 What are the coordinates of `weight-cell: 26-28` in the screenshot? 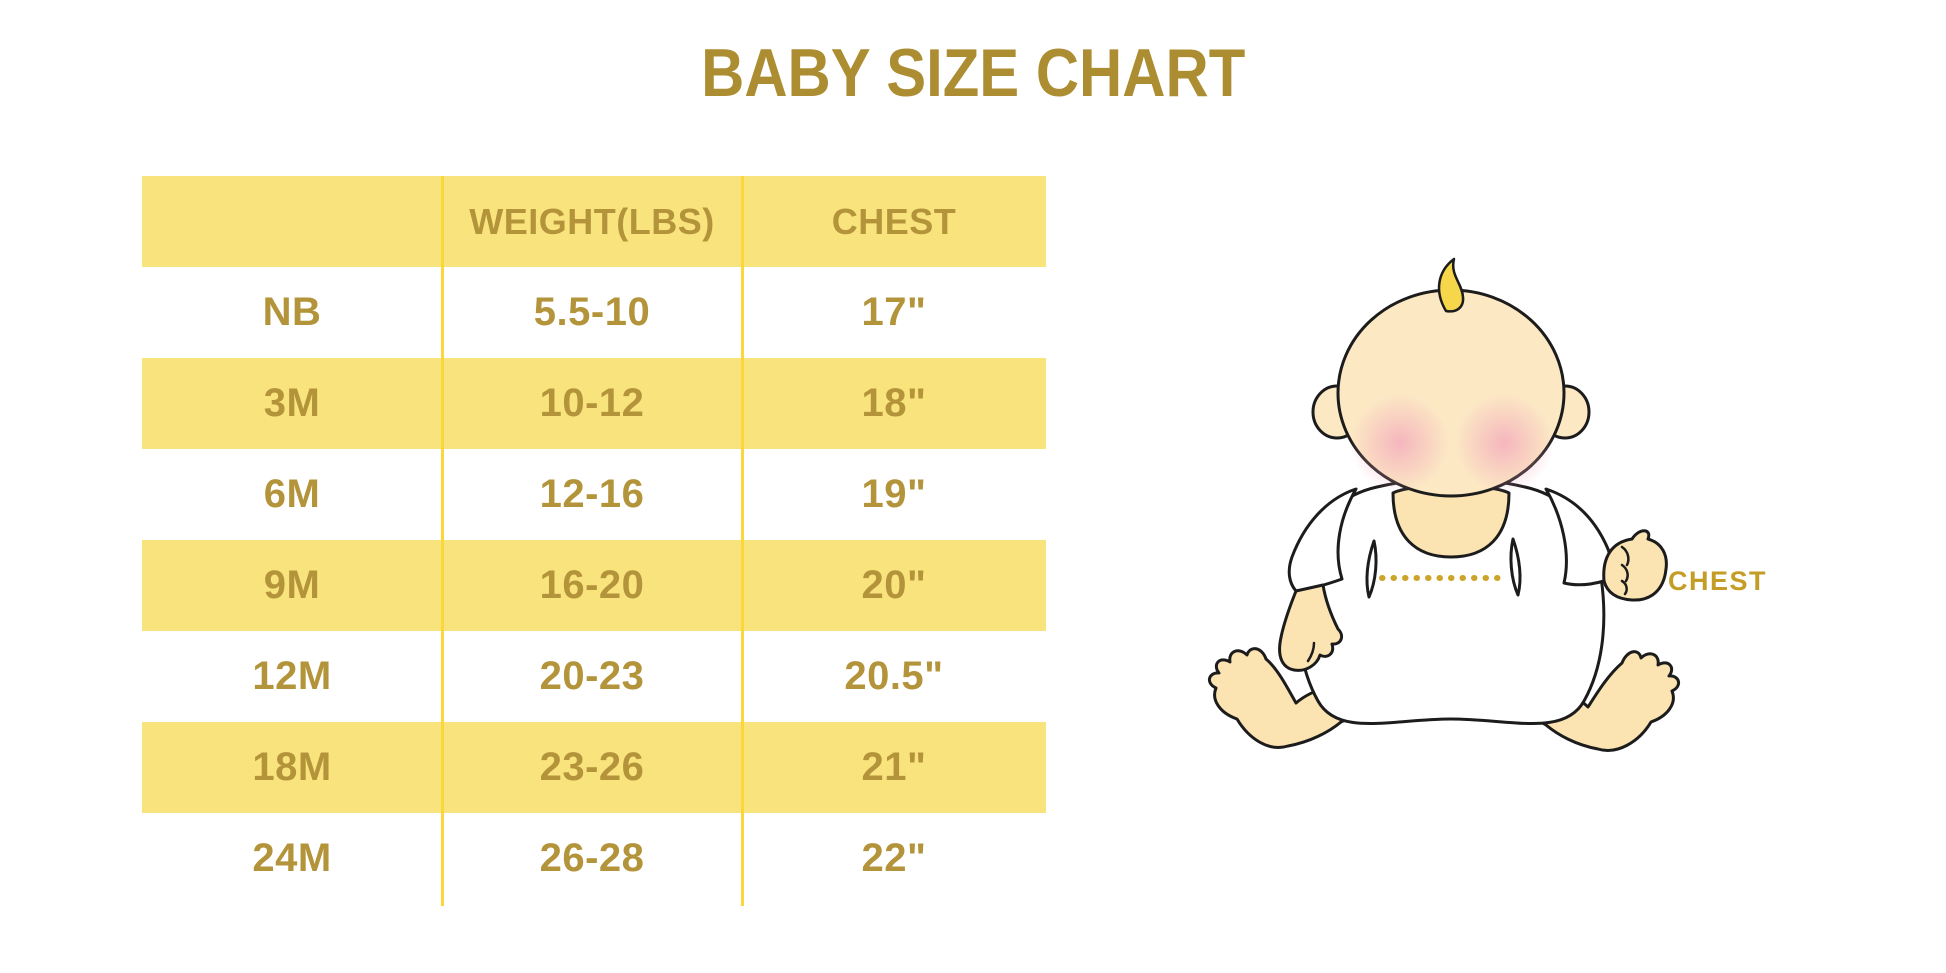 It's located at (592, 858).